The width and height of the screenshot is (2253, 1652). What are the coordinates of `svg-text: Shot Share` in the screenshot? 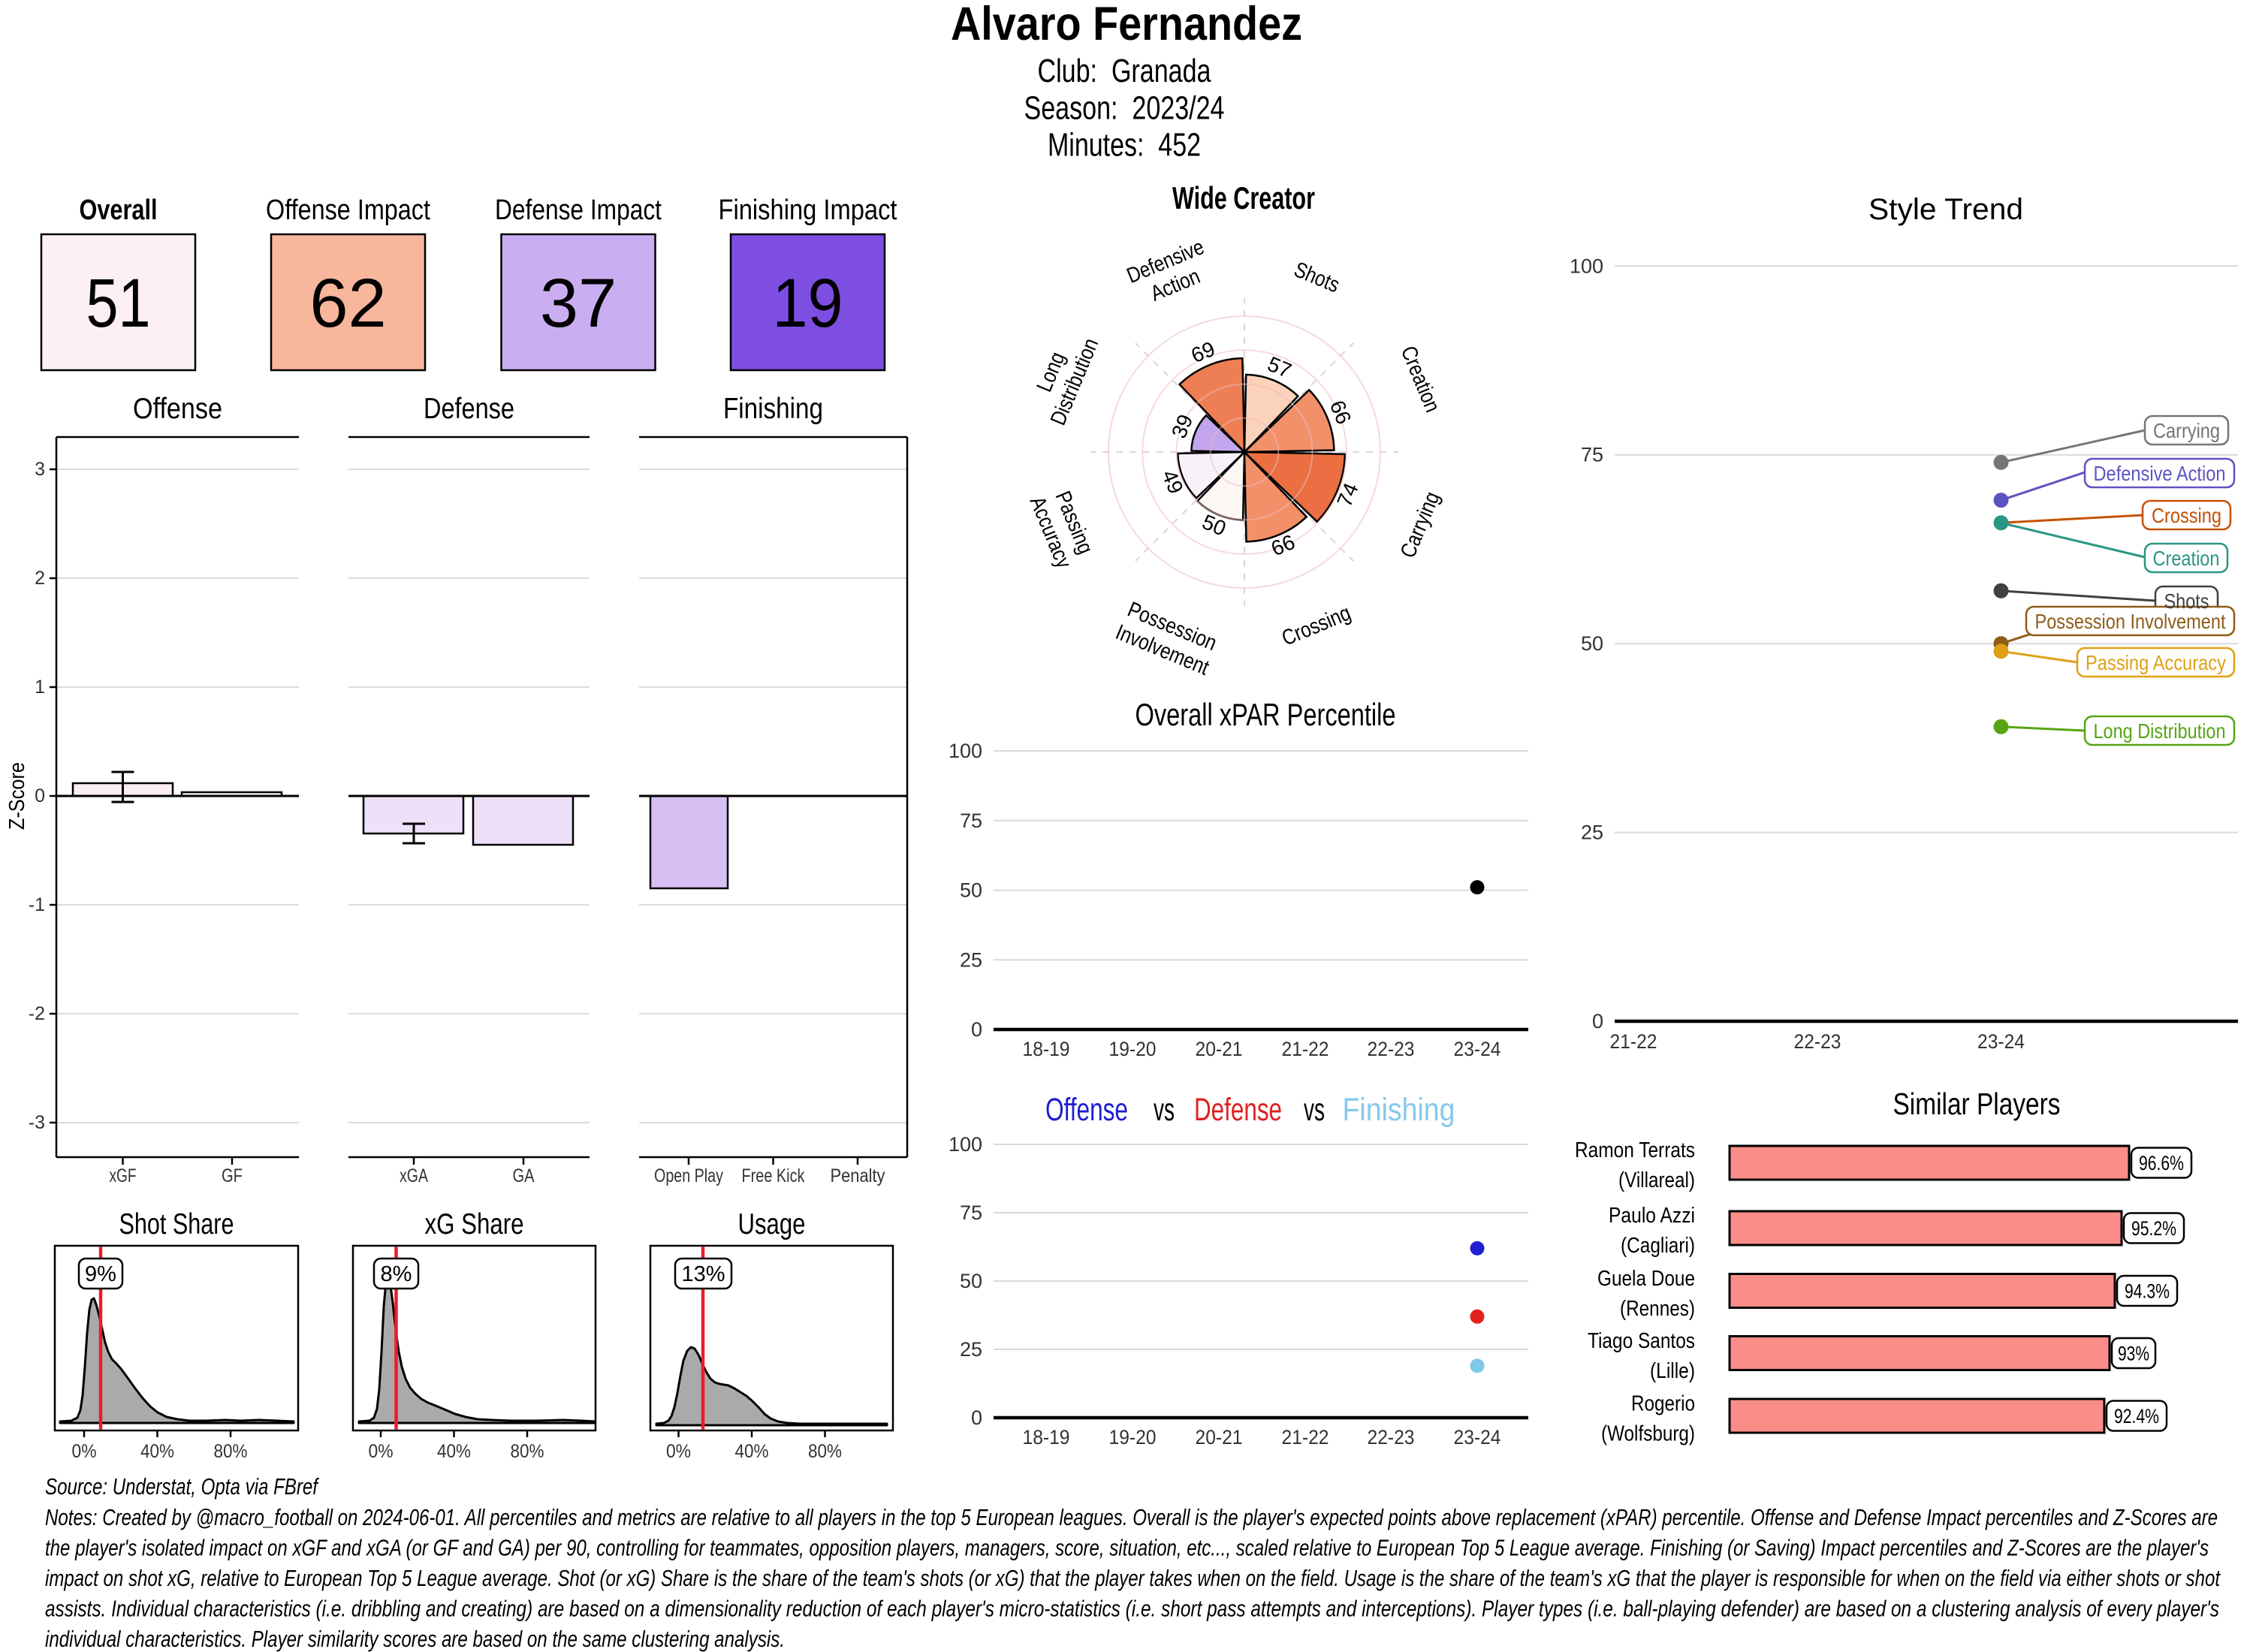 It's located at (176, 1224).